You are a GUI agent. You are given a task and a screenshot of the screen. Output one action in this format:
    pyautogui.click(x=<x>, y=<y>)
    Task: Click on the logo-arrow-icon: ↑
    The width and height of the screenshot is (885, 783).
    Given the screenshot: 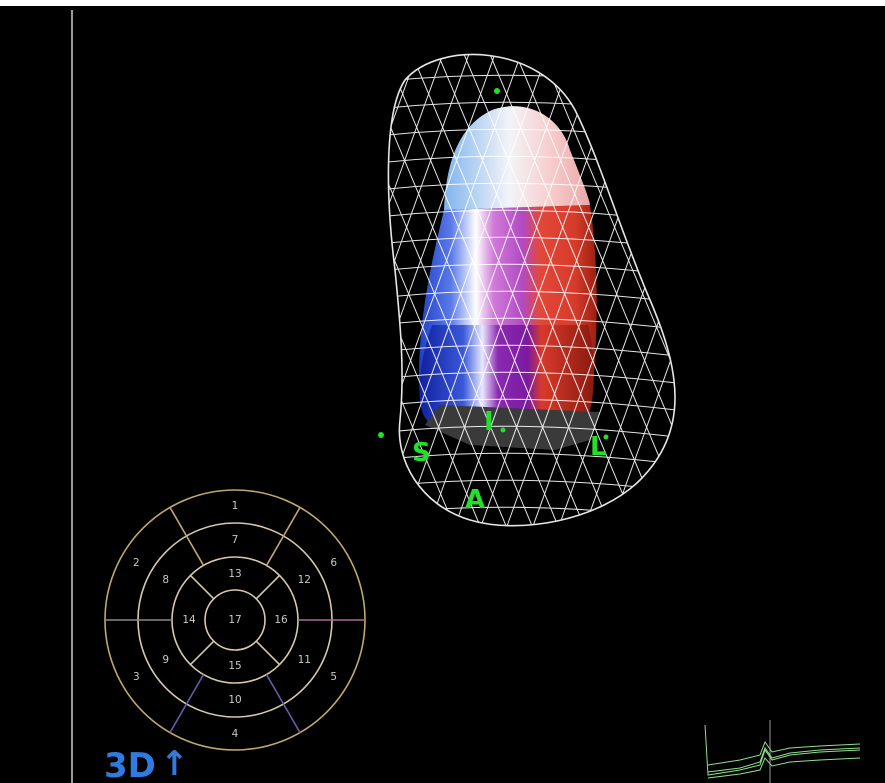 What is the action you would take?
    pyautogui.click(x=174, y=763)
    